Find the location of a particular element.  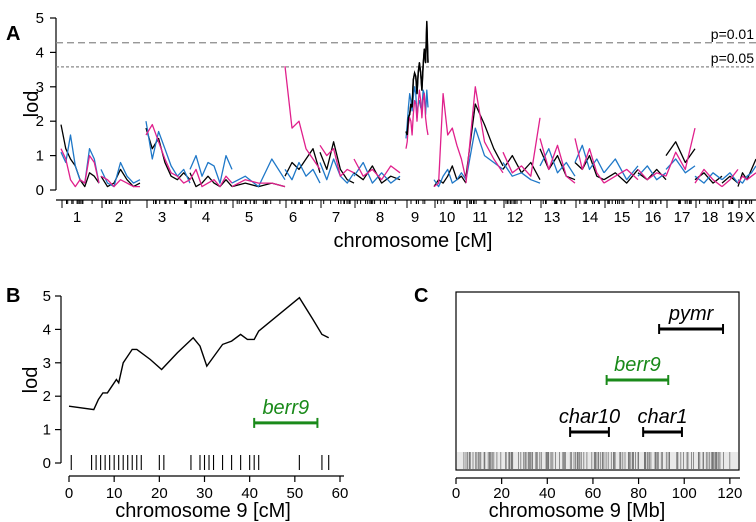

panel-a-y-tick-label: 4 is located at coordinates (40, 52).